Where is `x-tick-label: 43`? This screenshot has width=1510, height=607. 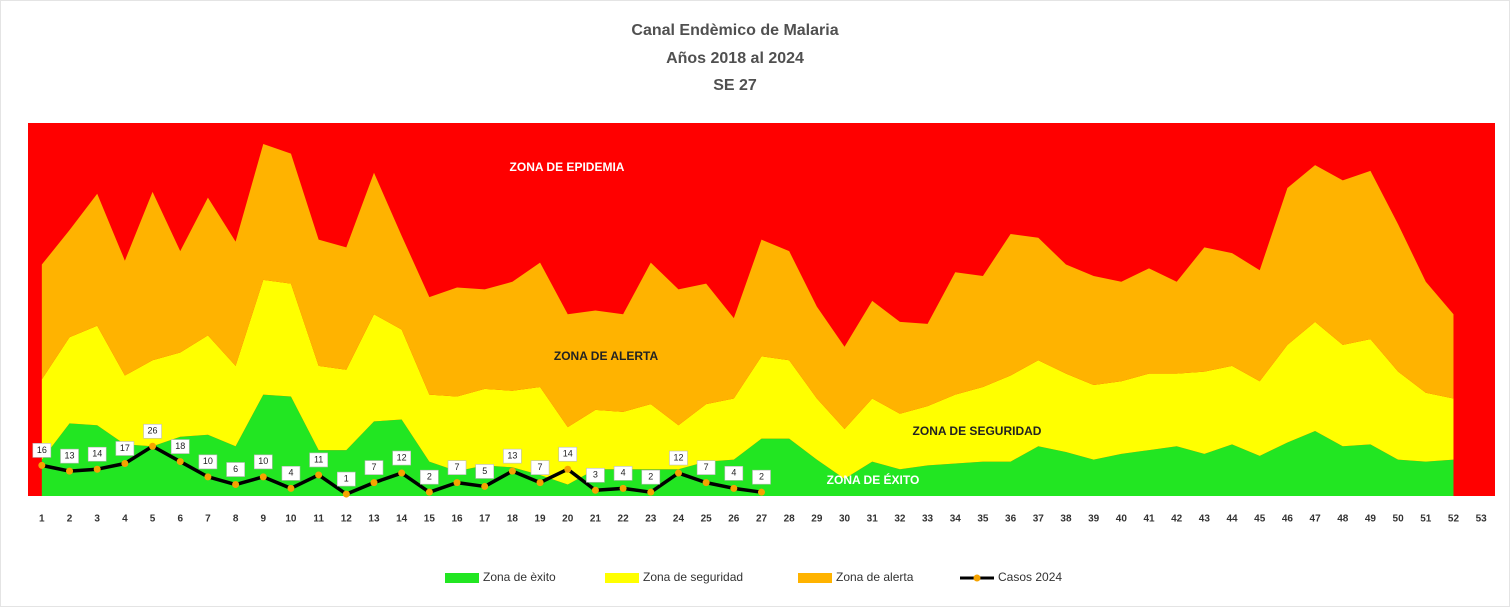 x-tick-label: 43 is located at coordinates (1205, 519).